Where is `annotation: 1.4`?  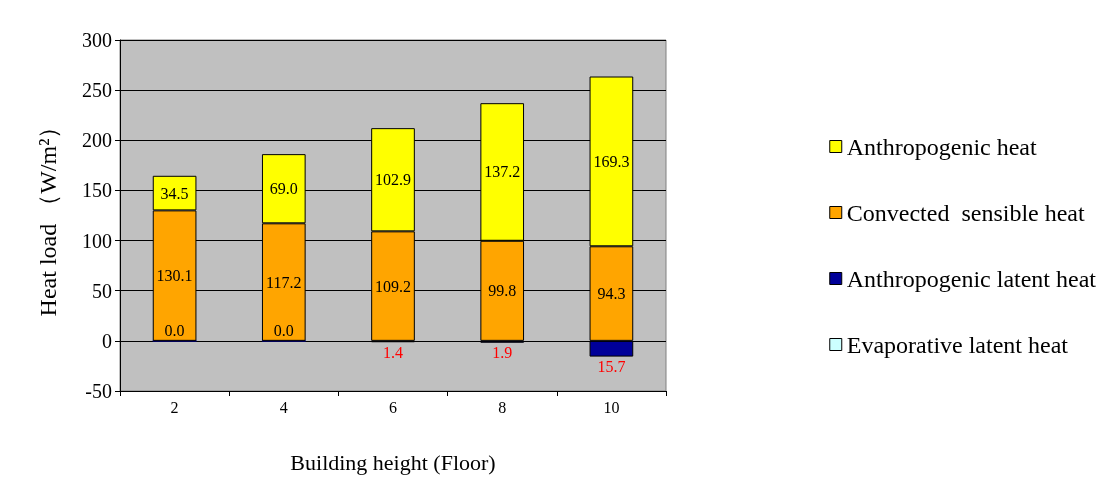
annotation: 1.4 is located at coordinates (393, 352).